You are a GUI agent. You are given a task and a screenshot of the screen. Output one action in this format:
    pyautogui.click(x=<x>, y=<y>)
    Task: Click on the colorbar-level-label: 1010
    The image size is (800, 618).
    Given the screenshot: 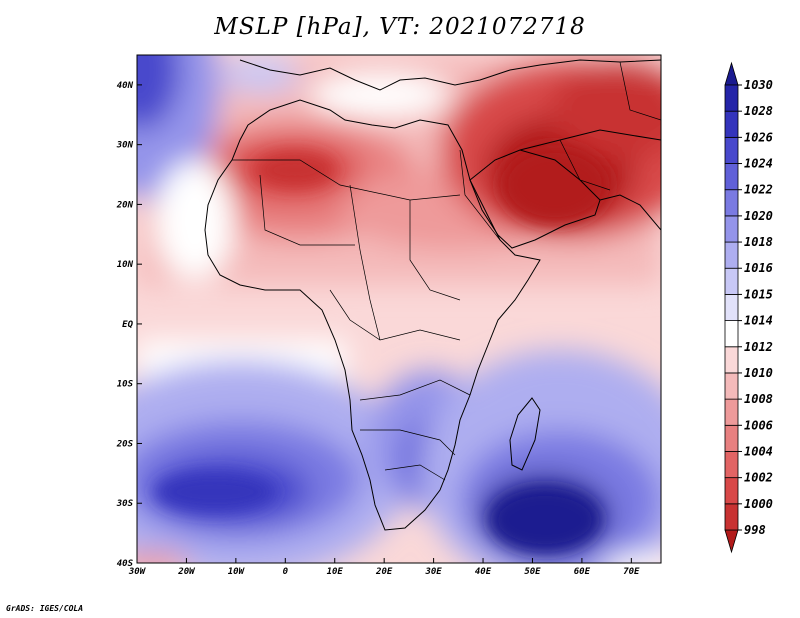 What is the action you would take?
    pyautogui.click(x=758, y=373)
    